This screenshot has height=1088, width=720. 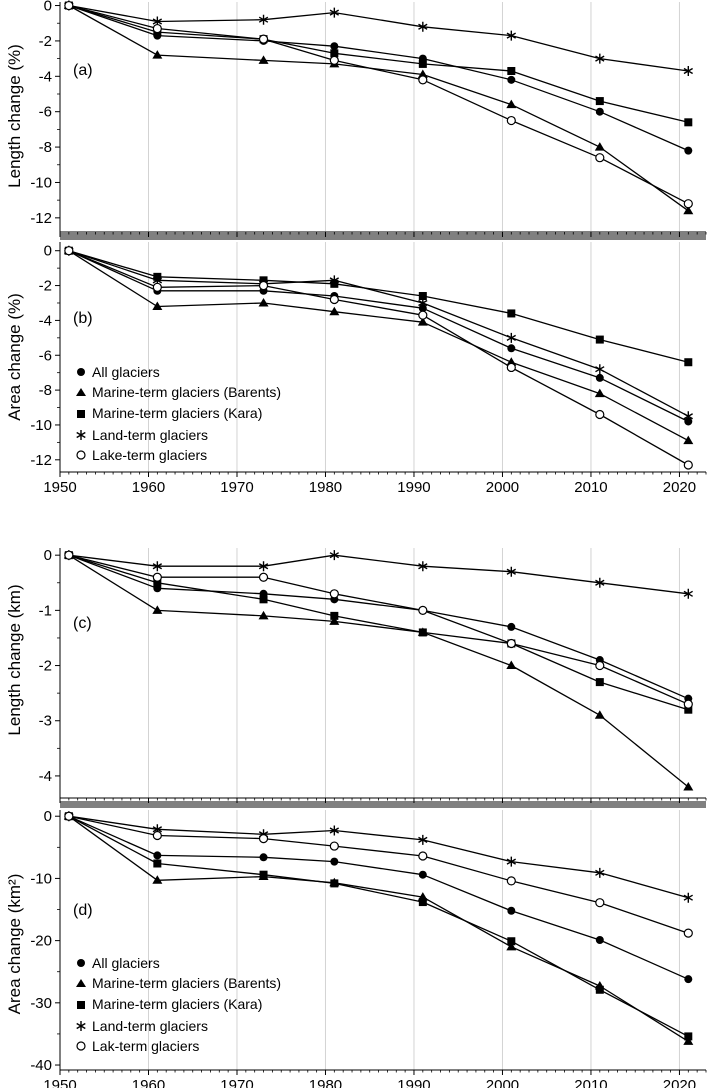 What do you see at coordinates (81, 435) in the screenshot?
I see `legend-b-marker-land` at bounding box center [81, 435].